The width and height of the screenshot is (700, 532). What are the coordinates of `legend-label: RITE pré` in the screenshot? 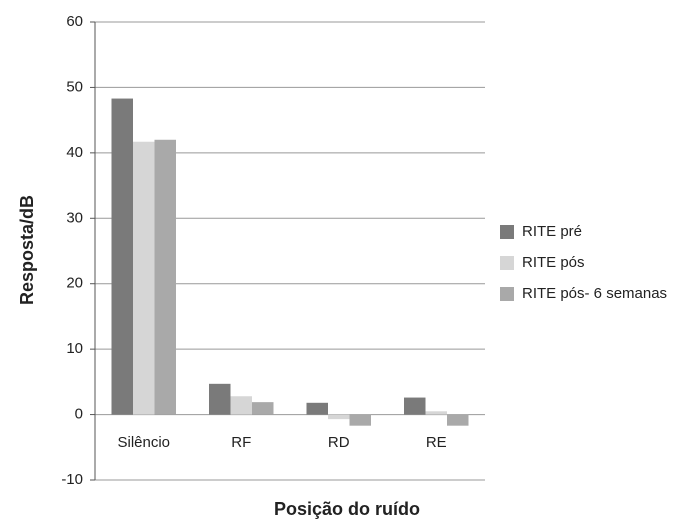 It's located at (552, 231).